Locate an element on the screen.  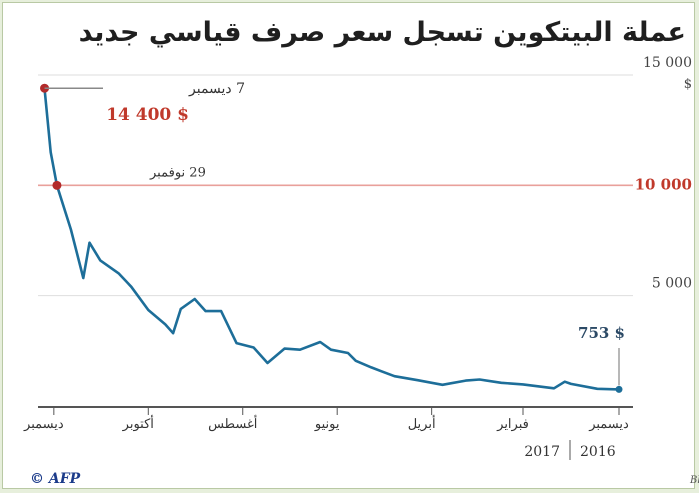
cross-marker is located at coordinates (57, 185).